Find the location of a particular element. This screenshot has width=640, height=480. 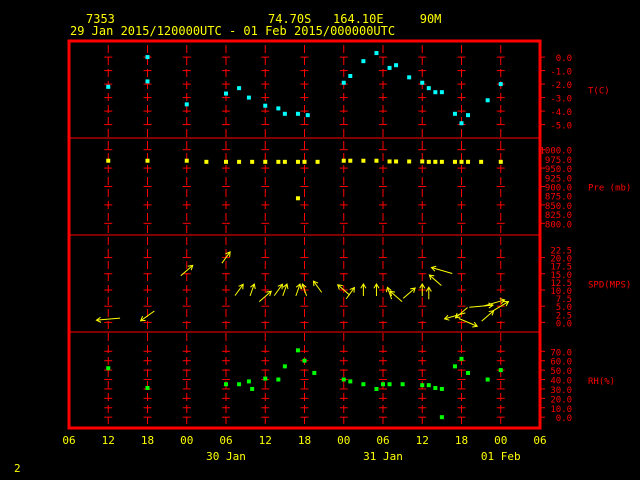

pres-tick-label: 850.0 is located at coordinates (558, 207).